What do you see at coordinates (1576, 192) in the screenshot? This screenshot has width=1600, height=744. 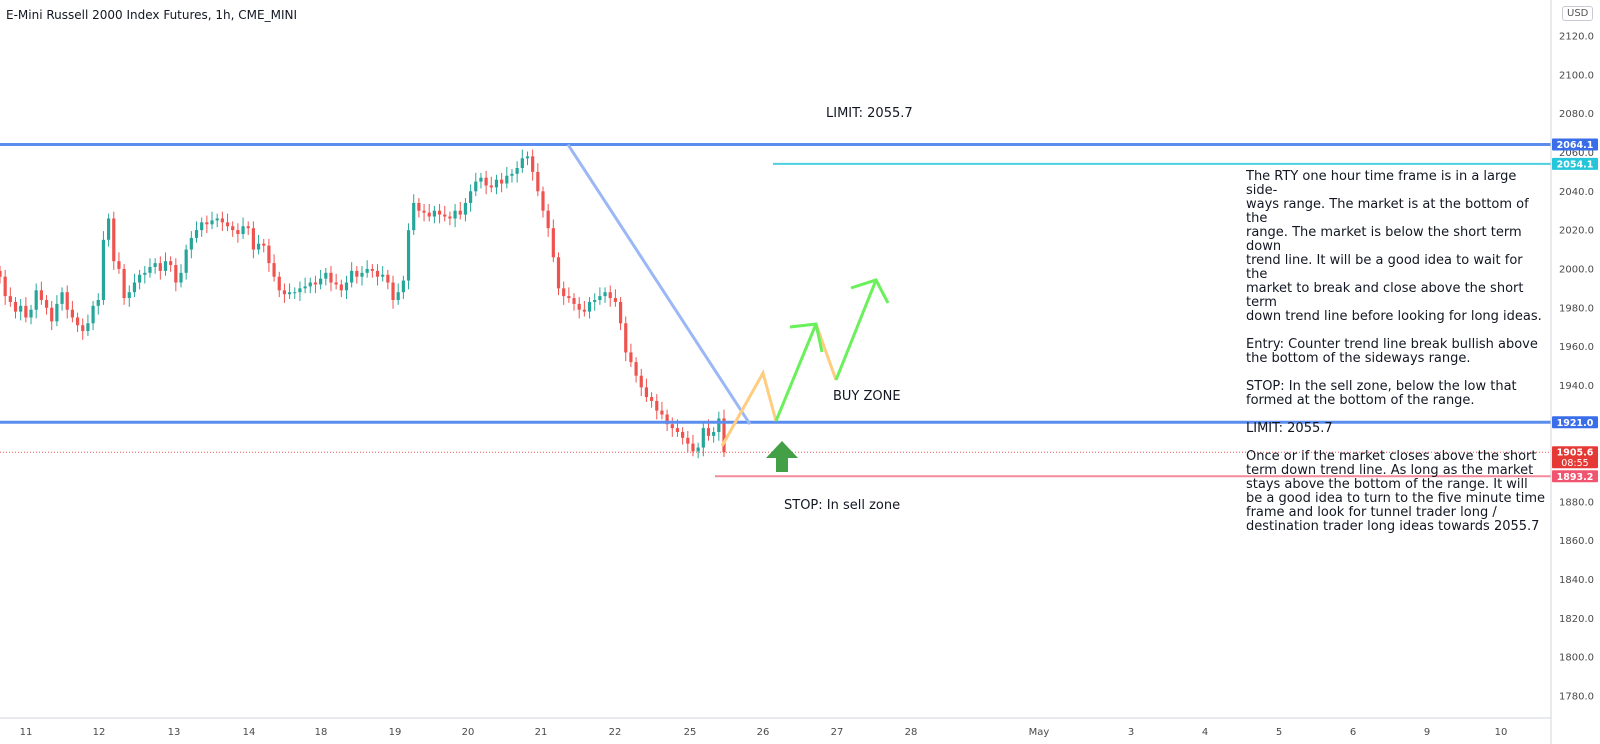 I see `y-tick-label: 2040.0` at bounding box center [1576, 192].